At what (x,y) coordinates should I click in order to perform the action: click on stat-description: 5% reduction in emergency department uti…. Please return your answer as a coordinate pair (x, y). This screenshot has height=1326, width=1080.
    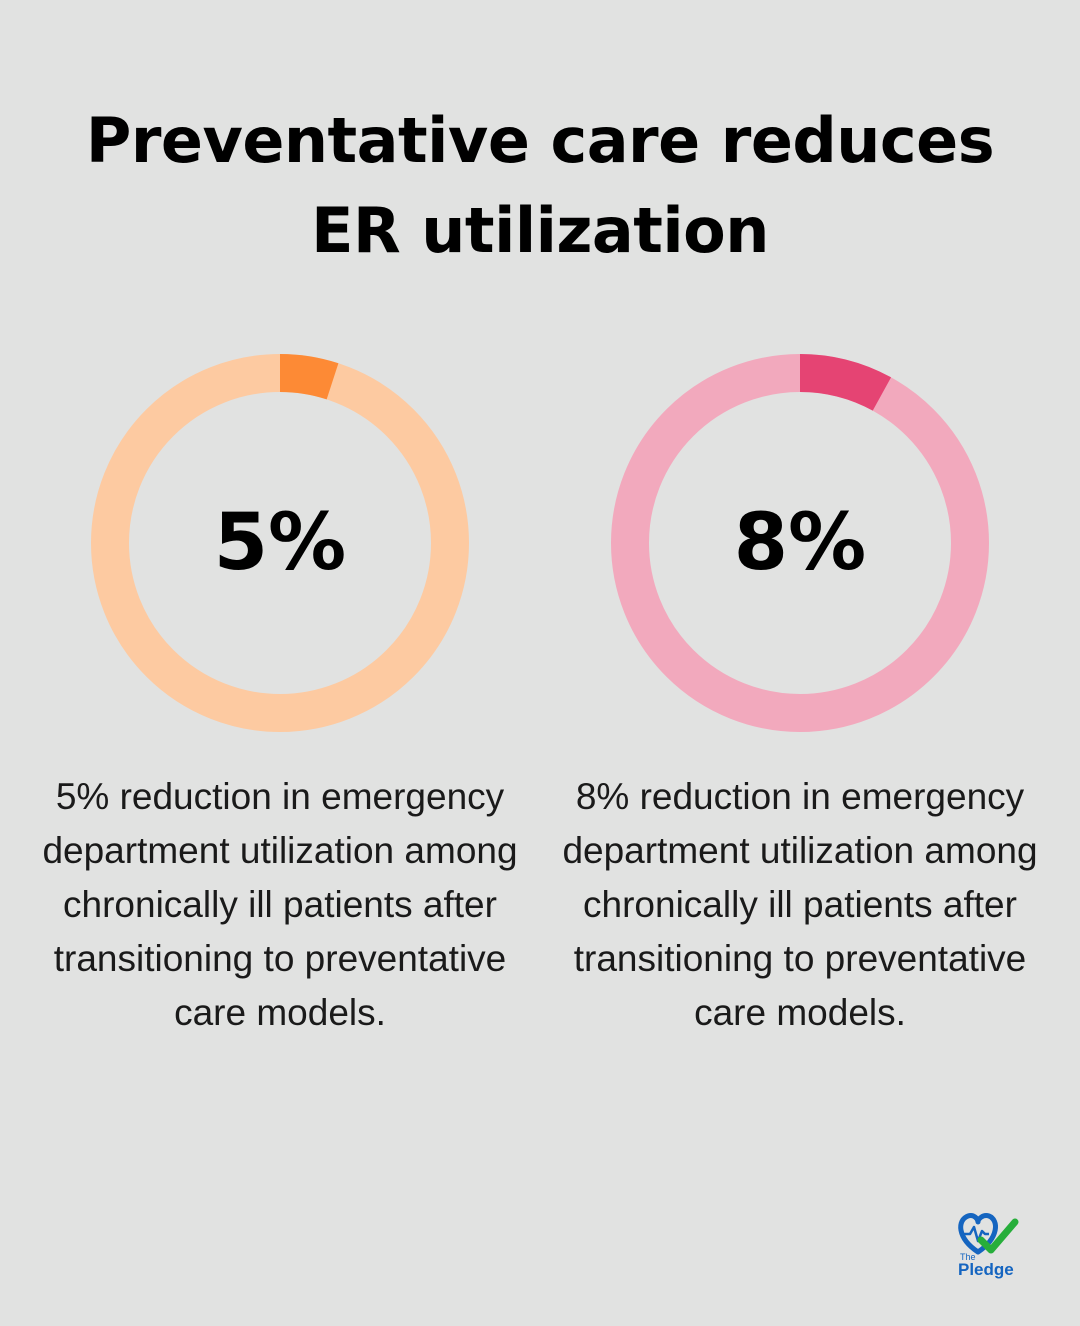
    Looking at the image, I should click on (280, 904).